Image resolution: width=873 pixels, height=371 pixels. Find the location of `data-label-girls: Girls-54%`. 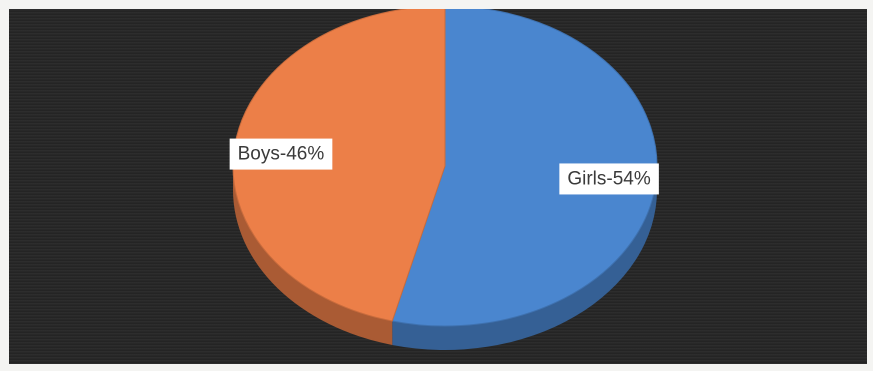

data-label-girls: Girls-54% is located at coordinates (609, 179).